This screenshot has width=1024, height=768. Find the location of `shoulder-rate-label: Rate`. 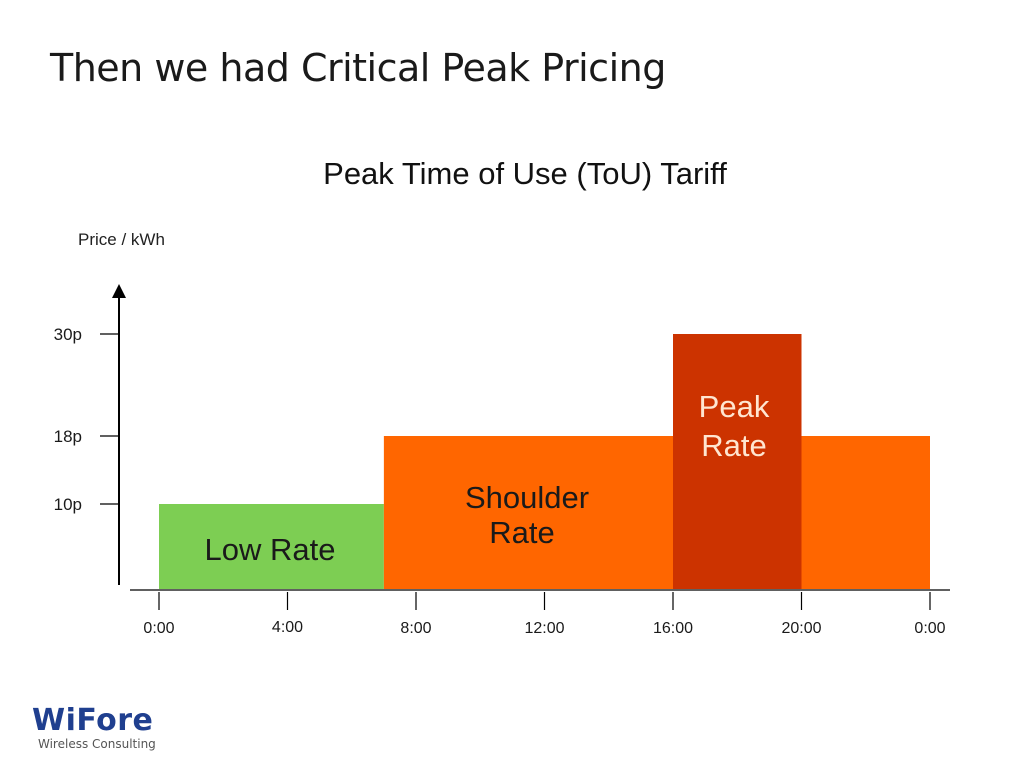

shoulder-rate-label: Rate is located at coordinates (521, 532).